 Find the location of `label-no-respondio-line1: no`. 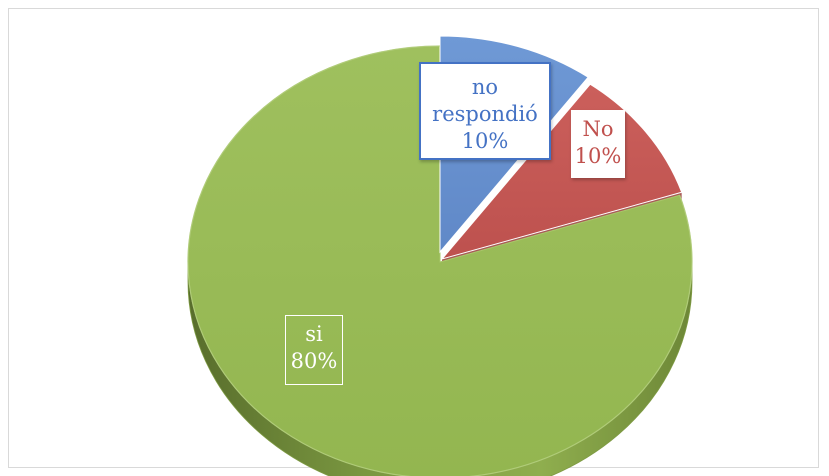

label-no-respondio-line1: no is located at coordinates (485, 87).